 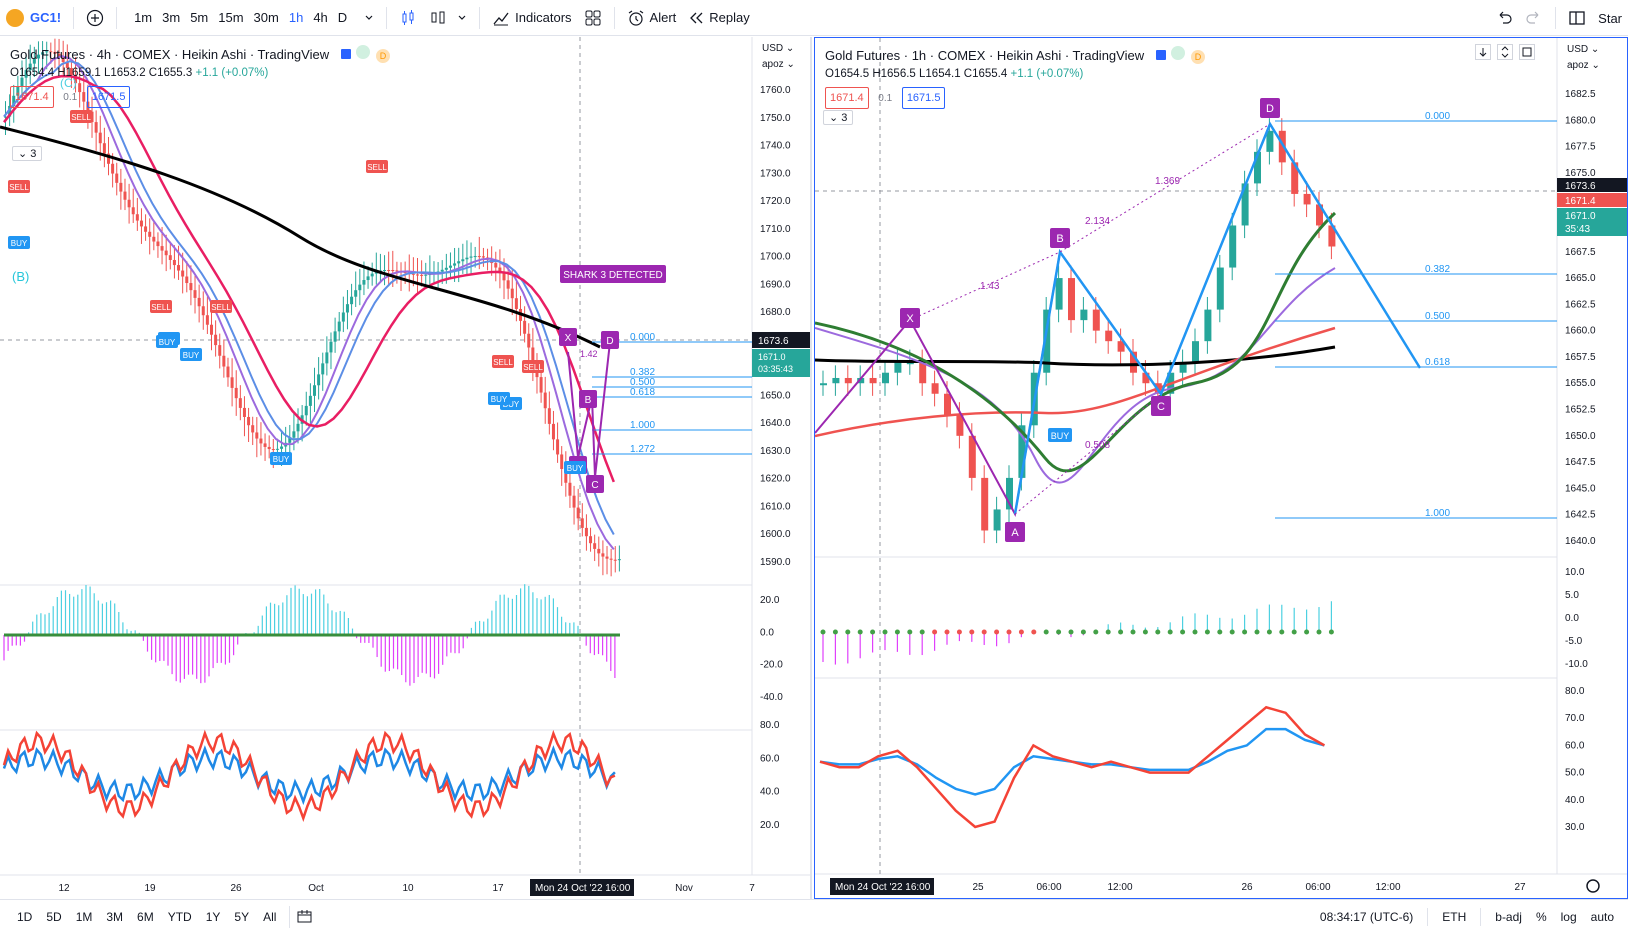 What do you see at coordinates (1505, 52) in the screenshot?
I see `collapse-icon` at bounding box center [1505, 52].